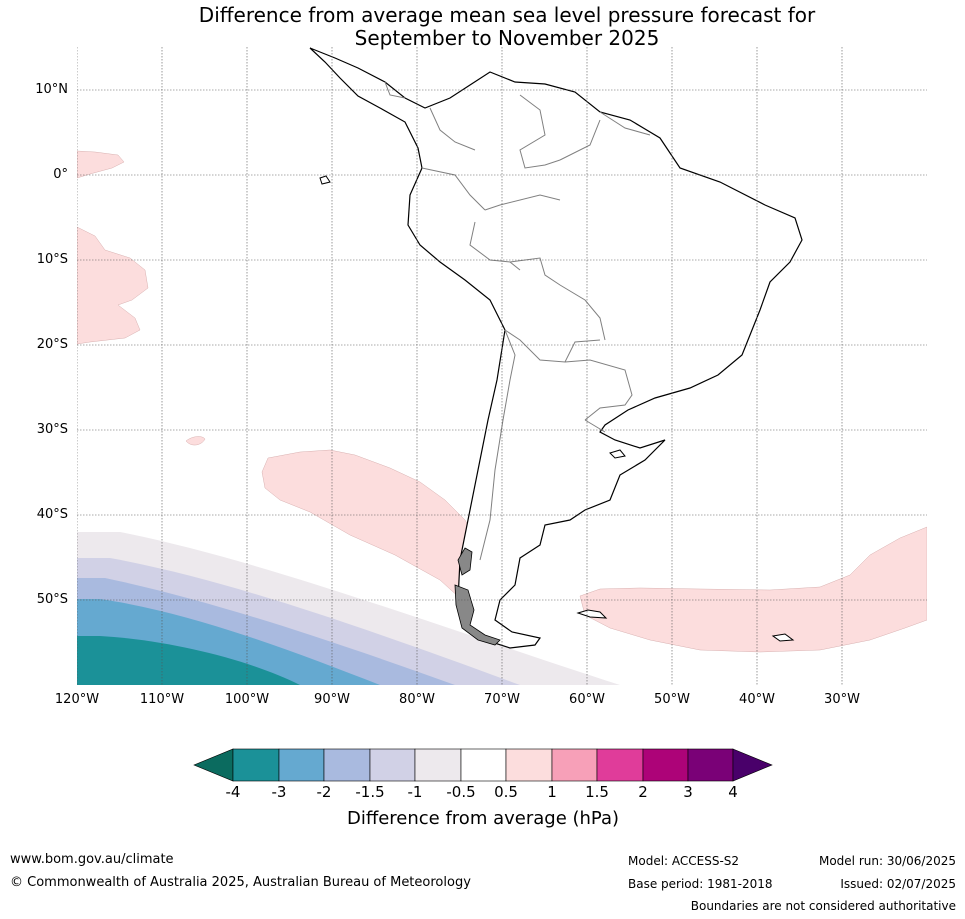  What do you see at coordinates (415, 792) in the screenshot?
I see `colorbar-tick: -1` at bounding box center [415, 792].